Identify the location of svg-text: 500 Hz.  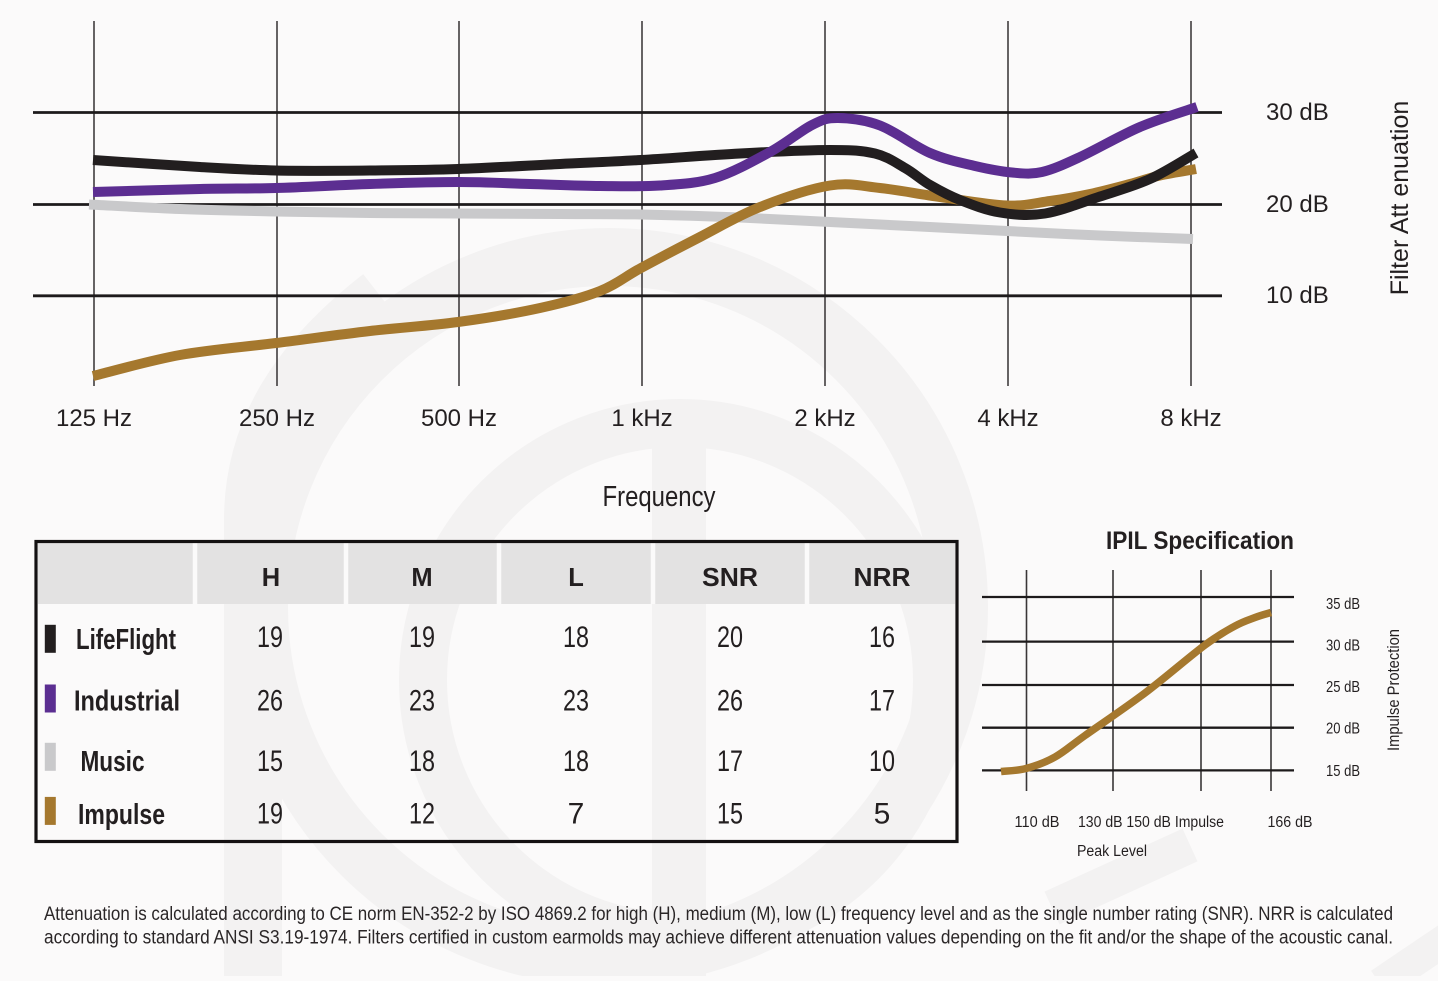
(459, 418).